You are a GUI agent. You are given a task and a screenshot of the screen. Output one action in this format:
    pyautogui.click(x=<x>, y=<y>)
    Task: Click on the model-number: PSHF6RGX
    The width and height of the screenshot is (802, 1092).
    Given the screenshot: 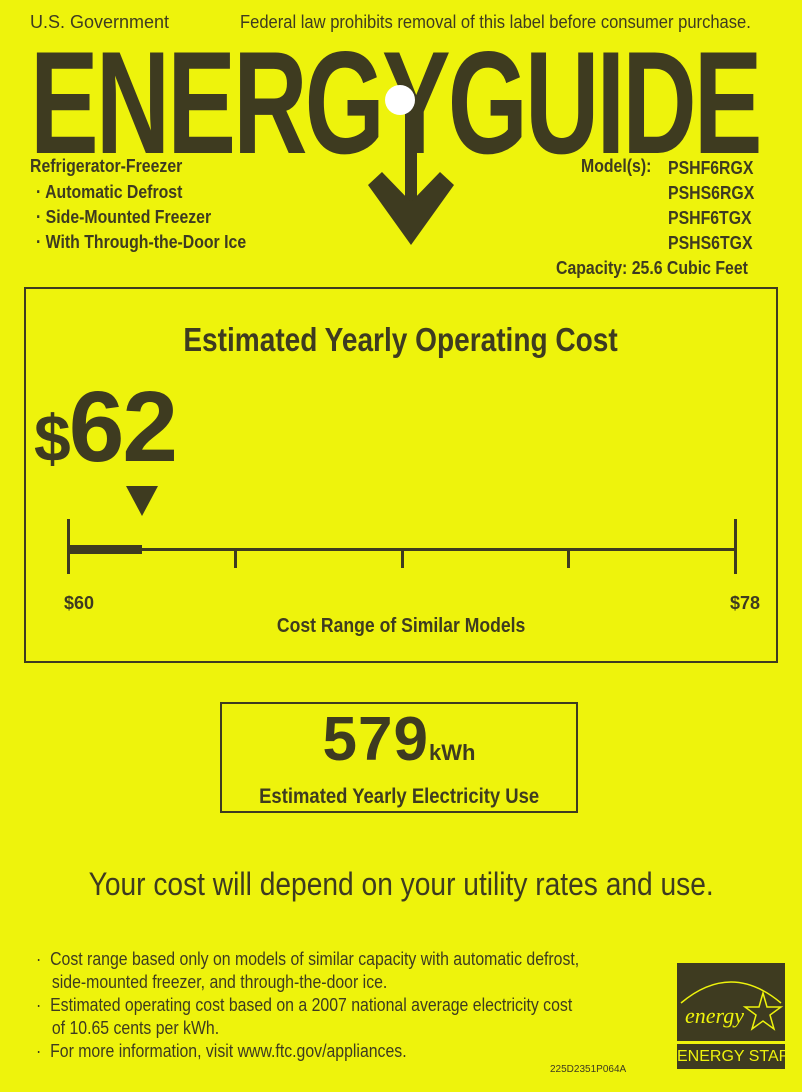 What is the action you would take?
    pyautogui.click(x=711, y=168)
    